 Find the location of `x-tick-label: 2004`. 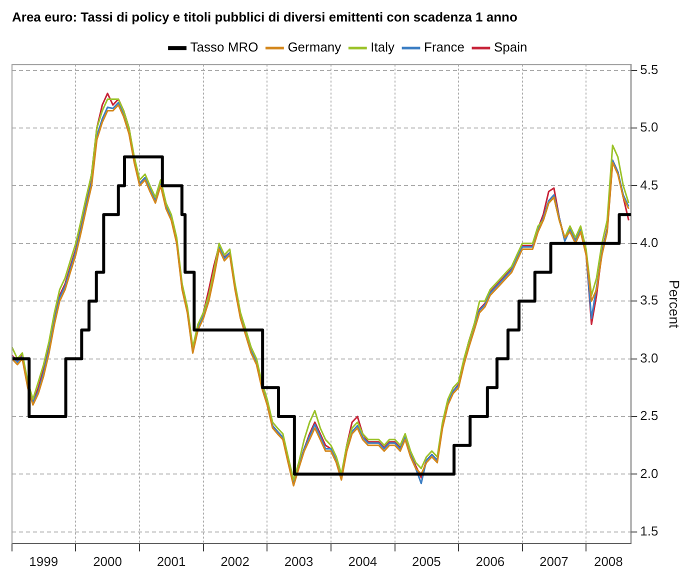

x-tick-label: 2004 is located at coordinates (363, 561).